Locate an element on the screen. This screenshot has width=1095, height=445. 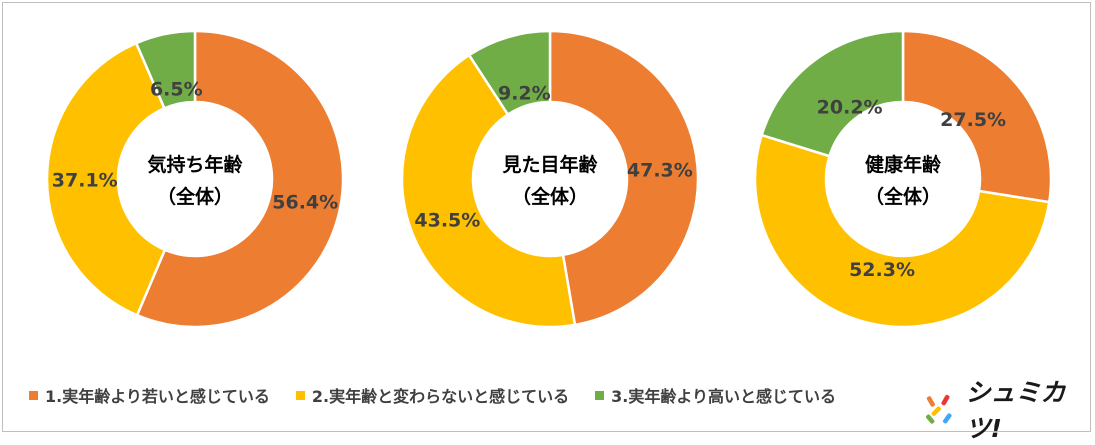
donut-3-slice-younger is located at coordinates (977, 116).